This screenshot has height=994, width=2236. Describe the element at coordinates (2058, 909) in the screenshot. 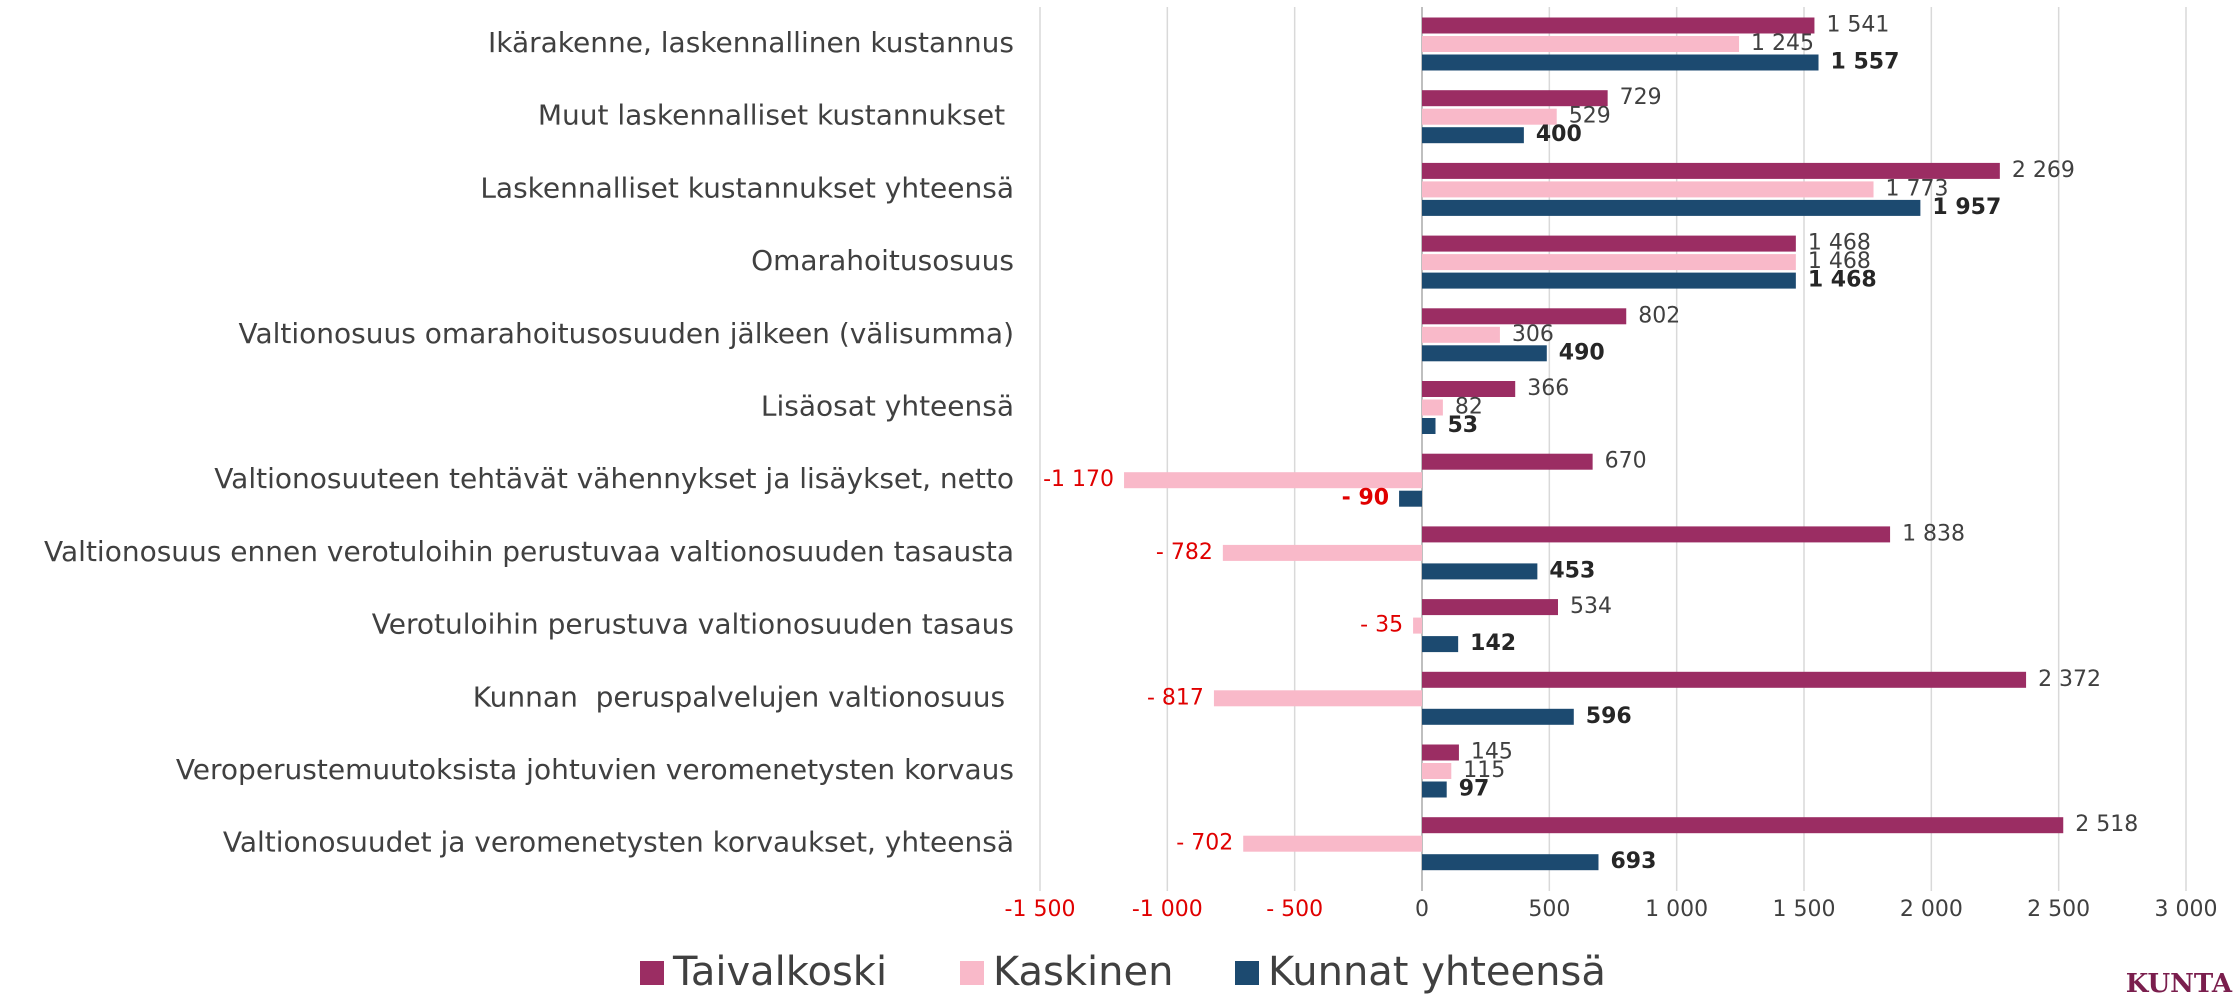

I see `x-tick-label: 2 500` at that location.